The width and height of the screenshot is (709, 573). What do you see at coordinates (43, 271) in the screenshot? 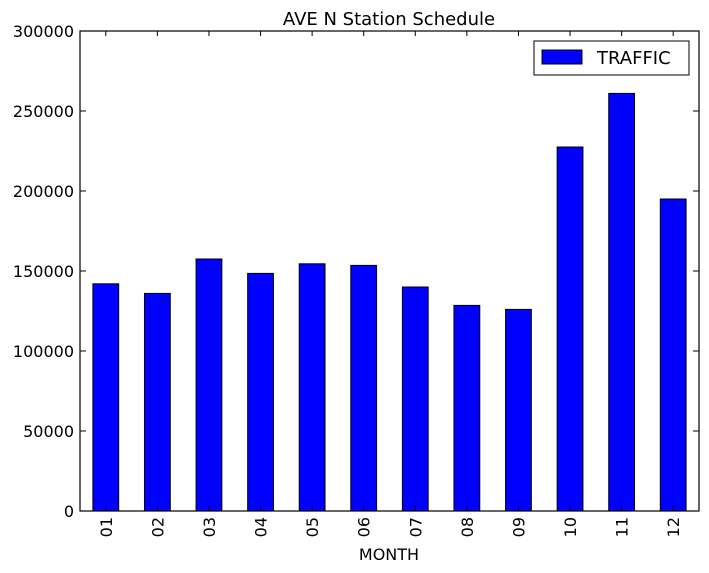
I see `y-tick-label: 150000` at bounding box center [43, 271].